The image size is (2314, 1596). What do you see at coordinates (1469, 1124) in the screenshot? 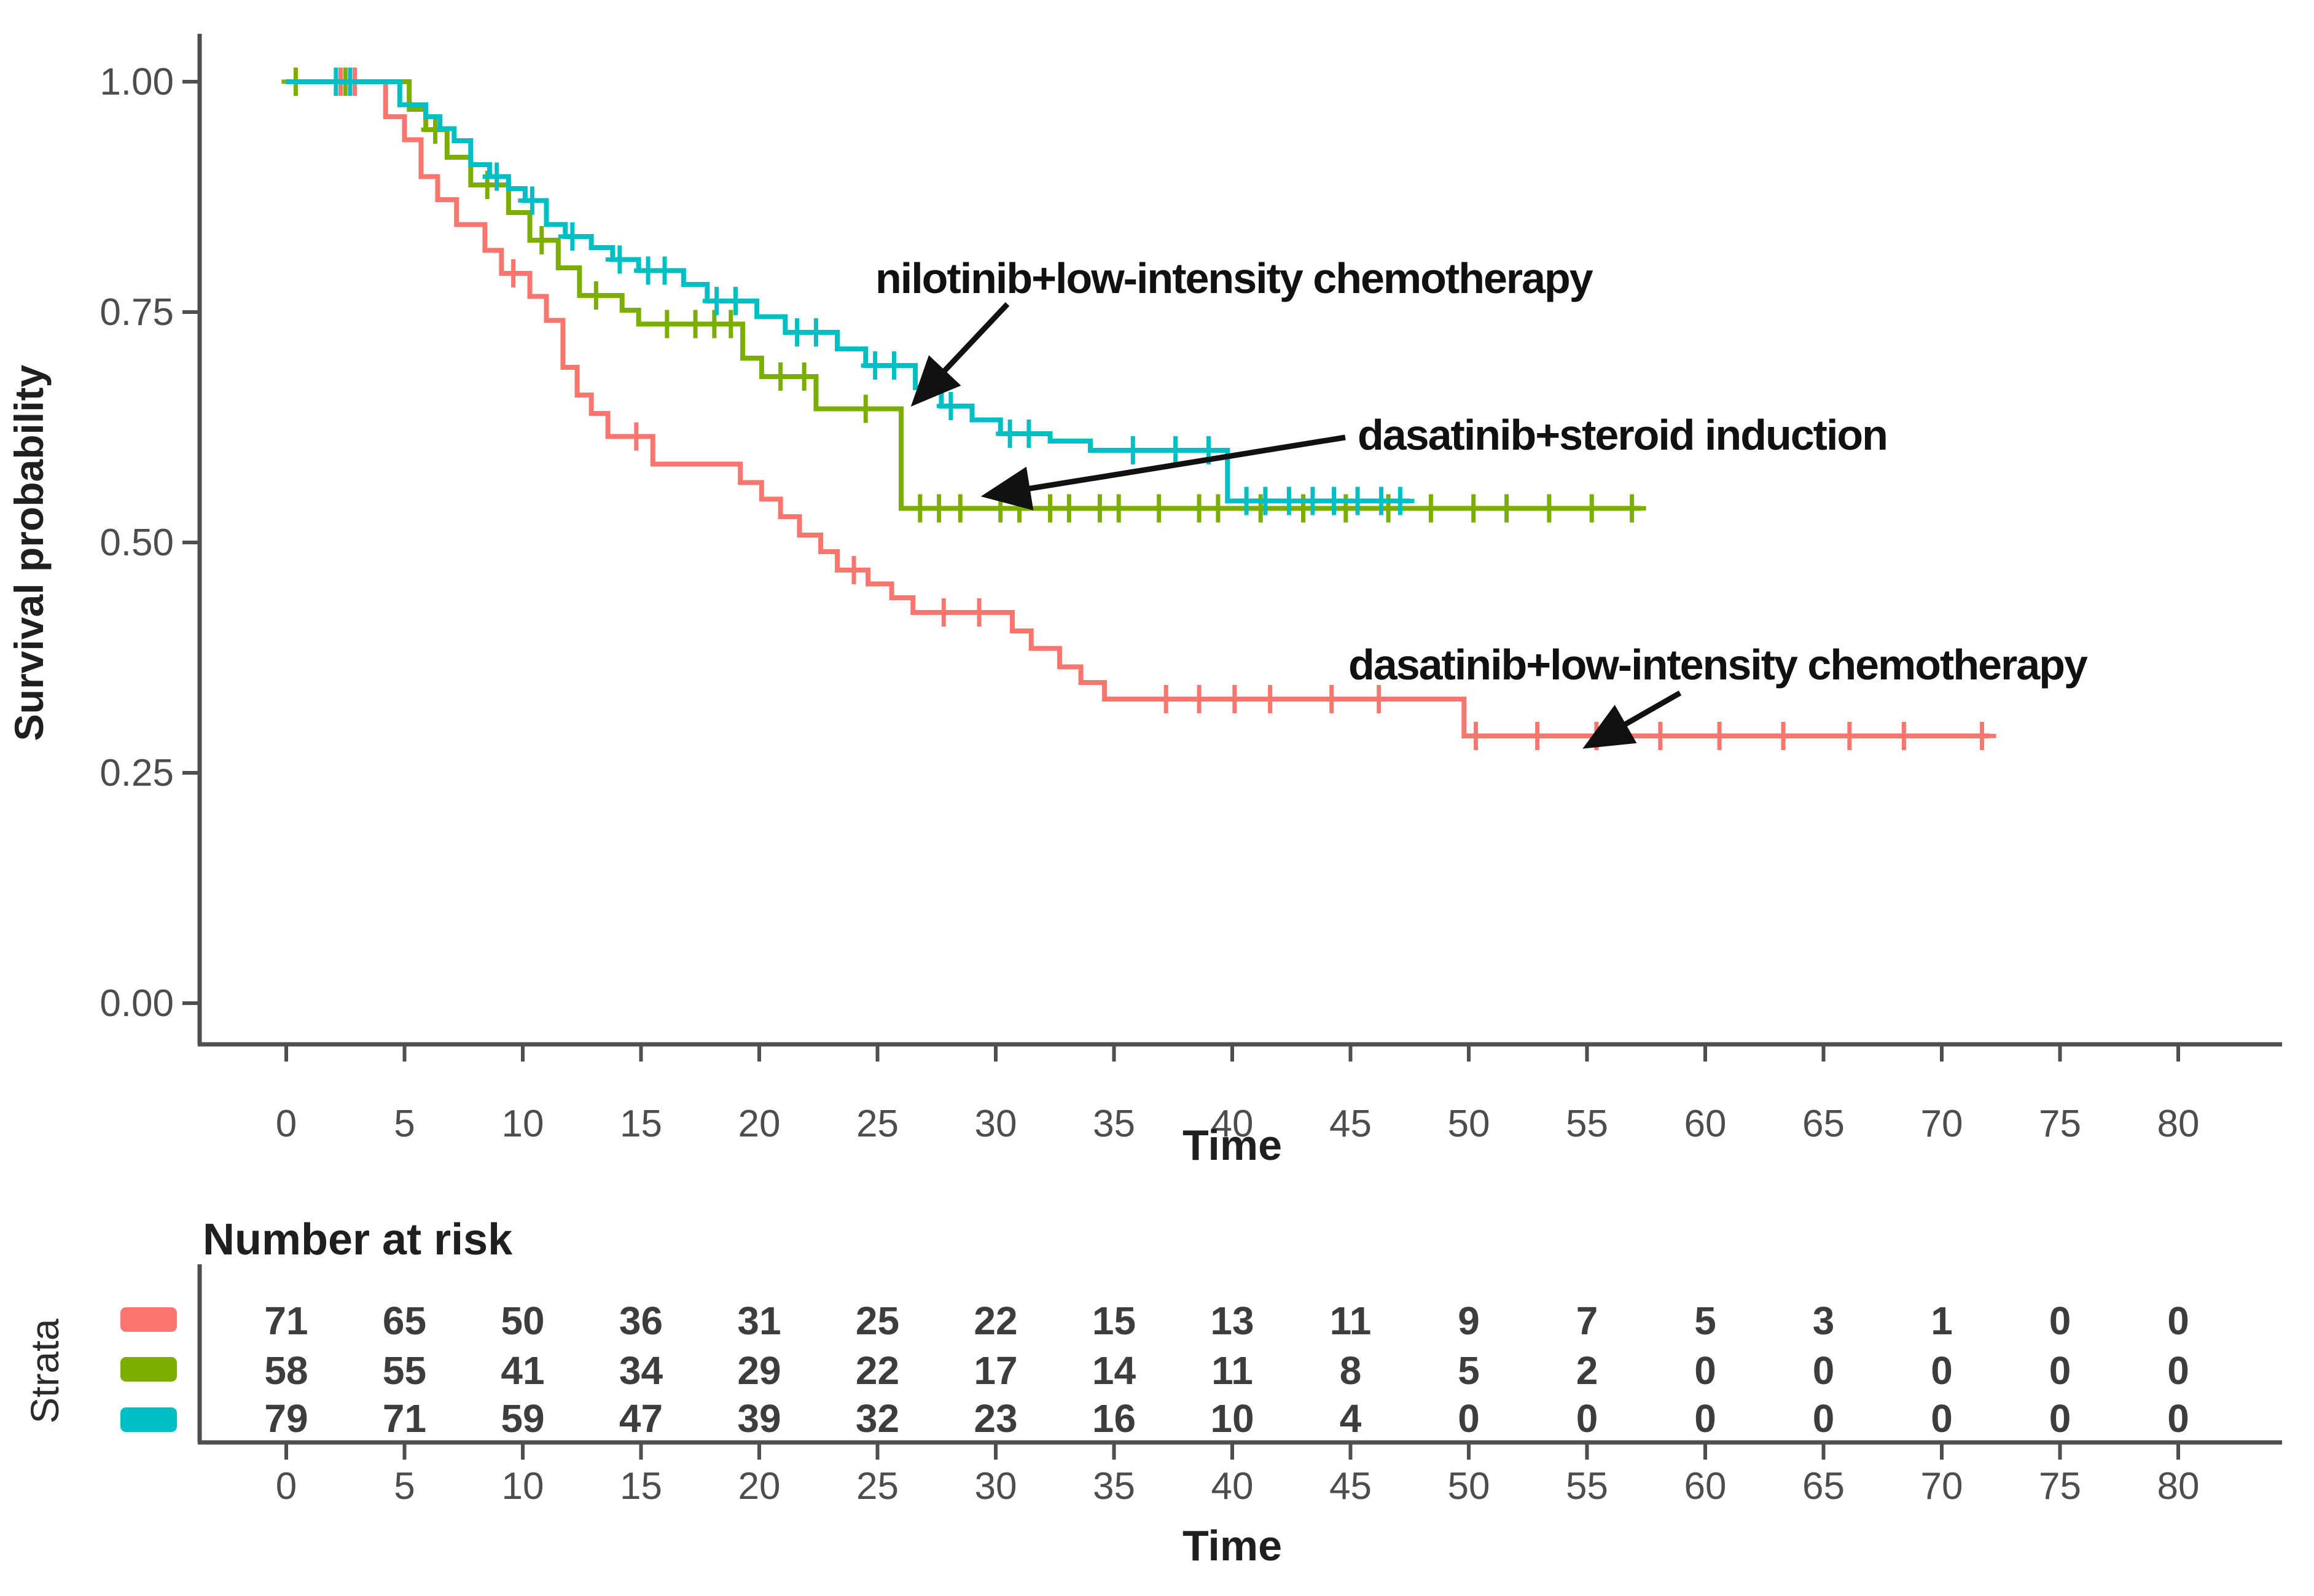
I see `x-tick-label: 50` at bounding box center [1469, 1124].